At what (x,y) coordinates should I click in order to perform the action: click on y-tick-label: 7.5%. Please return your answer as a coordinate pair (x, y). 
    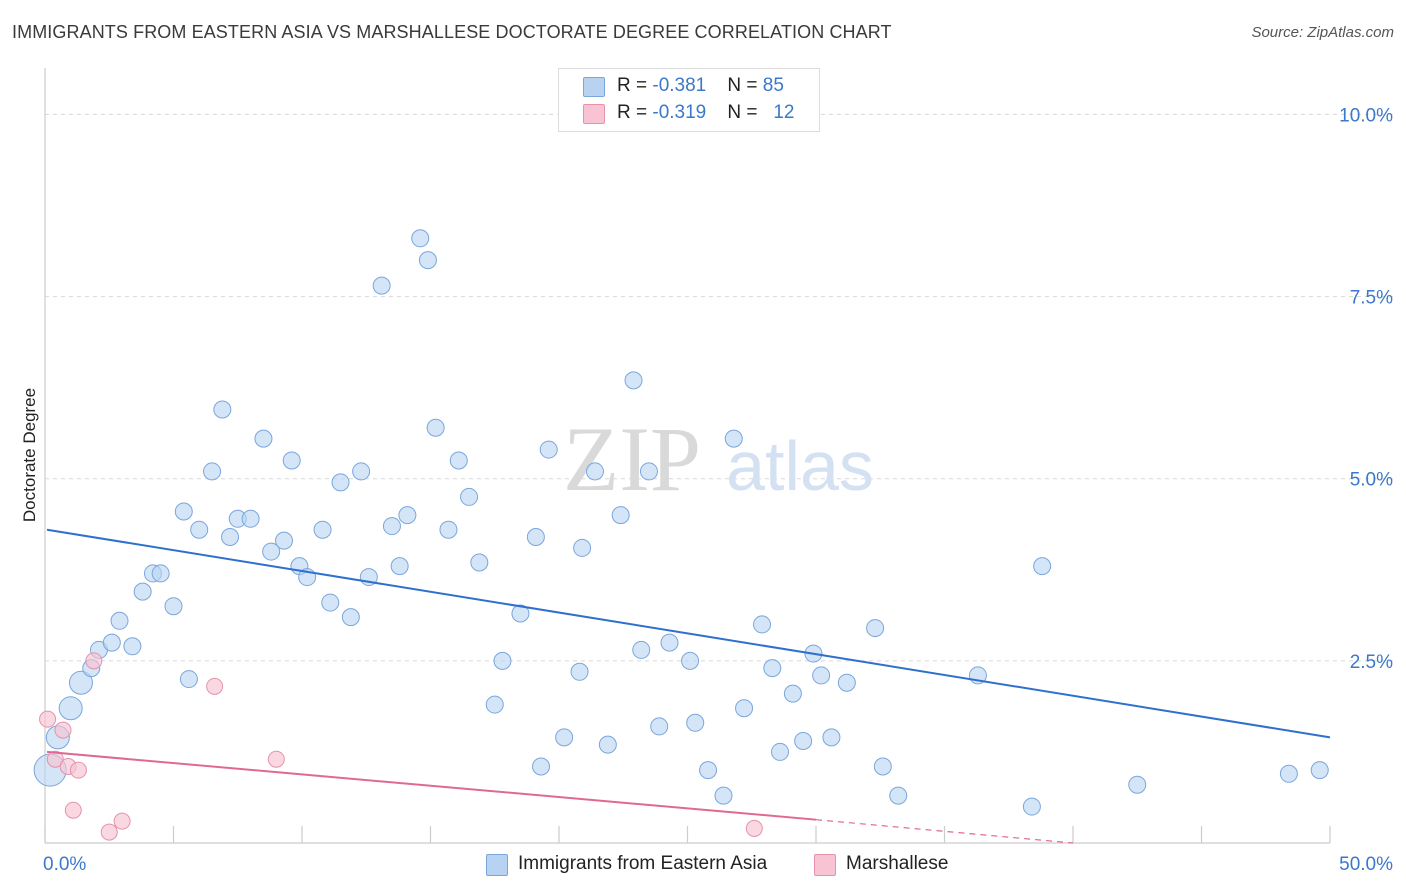
    Looking at the image, I should click on (1371, 298).